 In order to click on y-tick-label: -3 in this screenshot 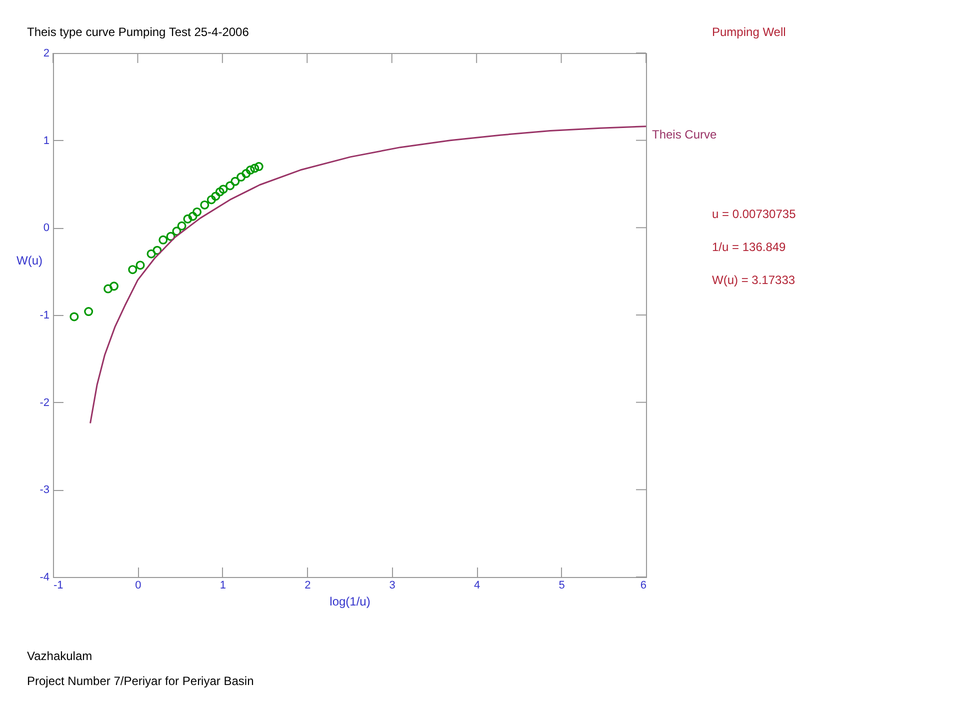, I will do `click(45, 490)`.